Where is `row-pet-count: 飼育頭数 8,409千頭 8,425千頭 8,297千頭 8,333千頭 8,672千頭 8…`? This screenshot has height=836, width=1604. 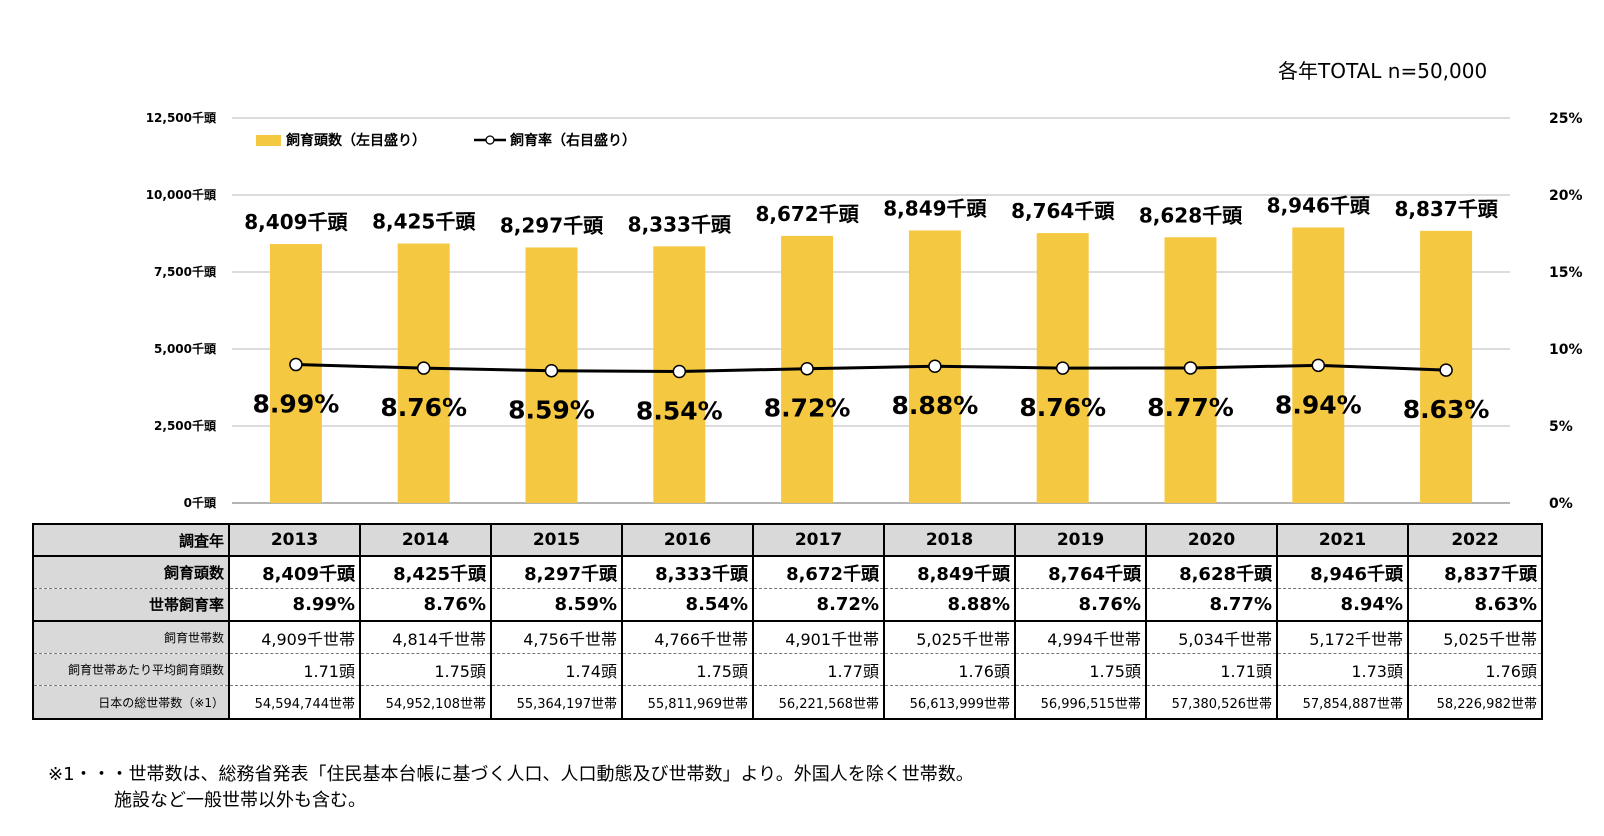
row-pet-count: 飼育頭数 8,409千頭 8,425千頭 8,297千頭 8,333千頭 8,672千頭 8… is located at coordinates (787, 572).